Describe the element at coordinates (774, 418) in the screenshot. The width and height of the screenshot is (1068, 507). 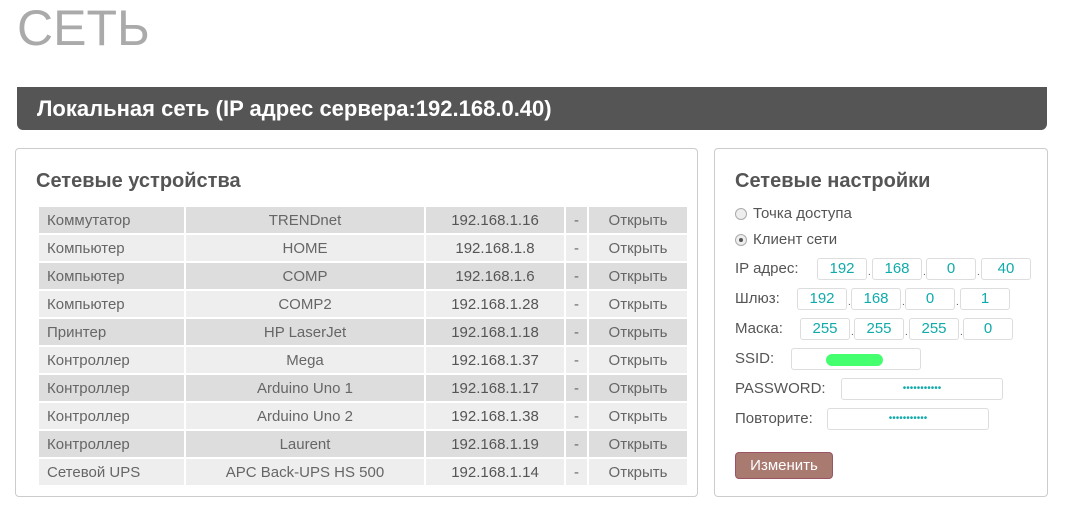
I see `repeat-label: Повторите:` at that location.